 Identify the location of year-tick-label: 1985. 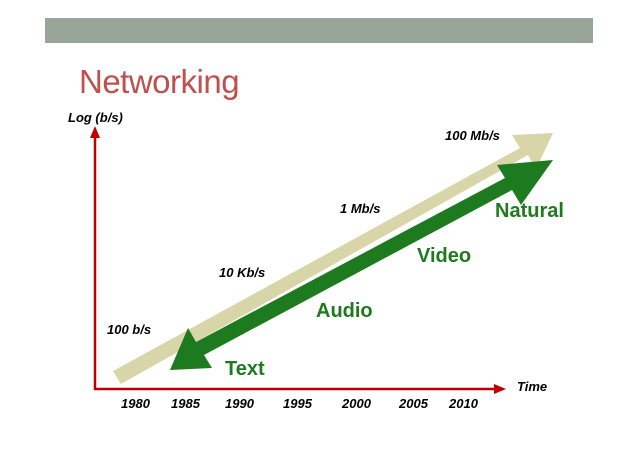
(186, 403).